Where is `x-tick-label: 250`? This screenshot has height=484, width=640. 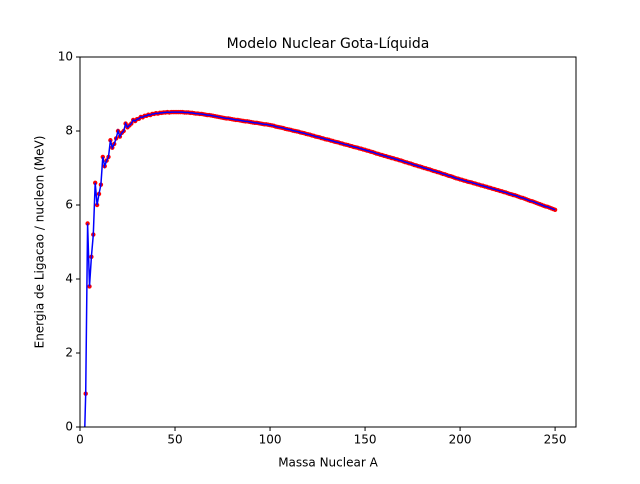
x-tick-label: 250 is located at coordinates (555, 440).